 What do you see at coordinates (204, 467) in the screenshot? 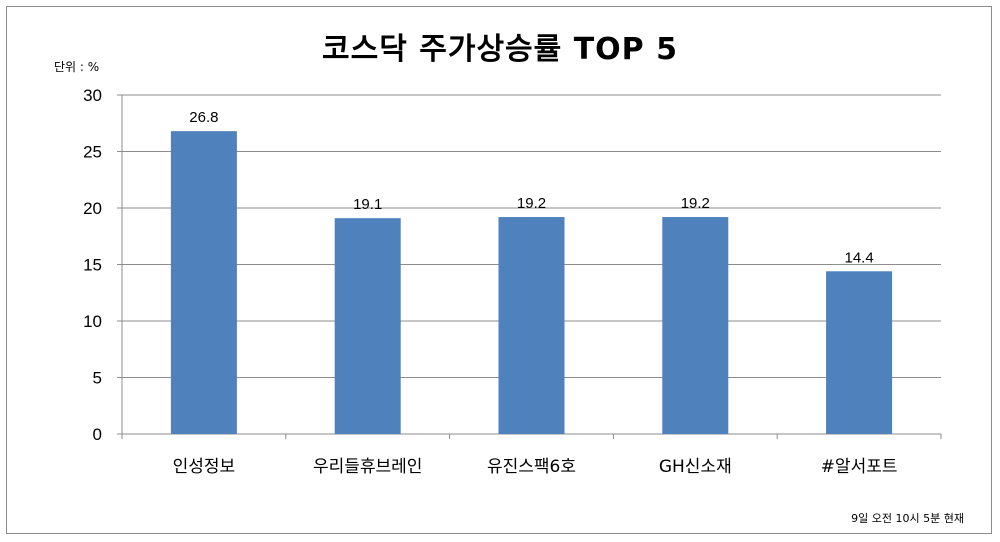
I see `x-category-label: 인성정보` at bounding box center [204, 467].